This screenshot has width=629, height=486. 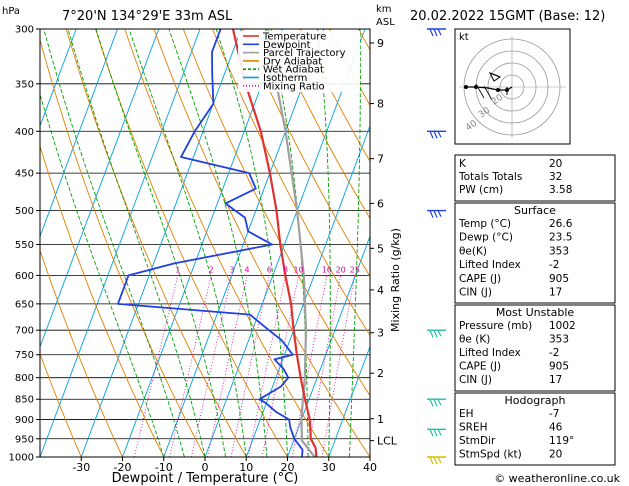 What do you see at coordinates (484, 224) in the screenshot?
I see `index-label: Temp (°C)` at bounding box center [484, 224].